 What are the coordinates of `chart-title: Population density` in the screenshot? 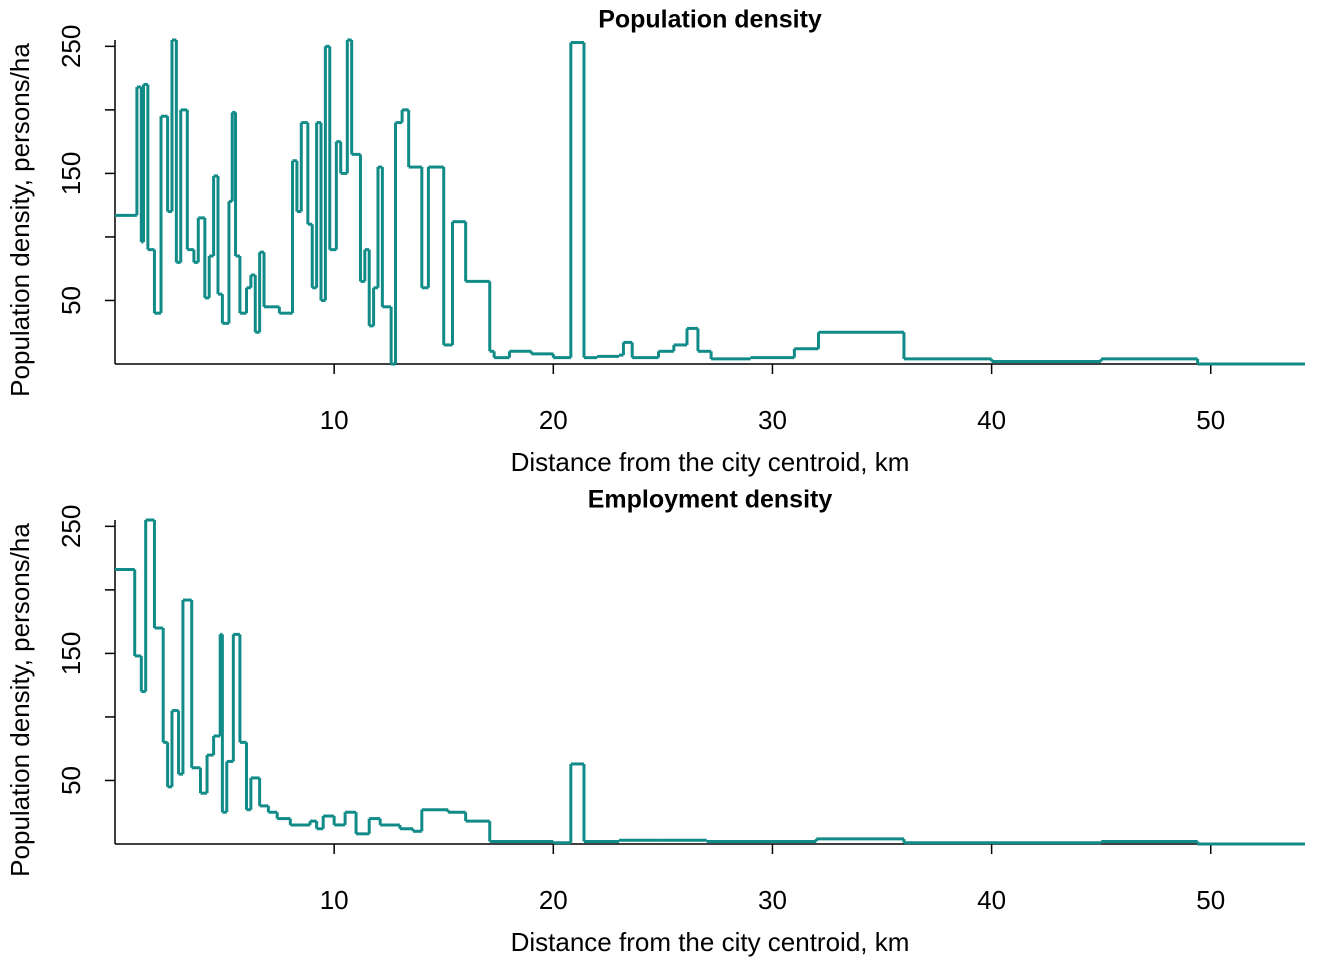 It's located at (710, 20).